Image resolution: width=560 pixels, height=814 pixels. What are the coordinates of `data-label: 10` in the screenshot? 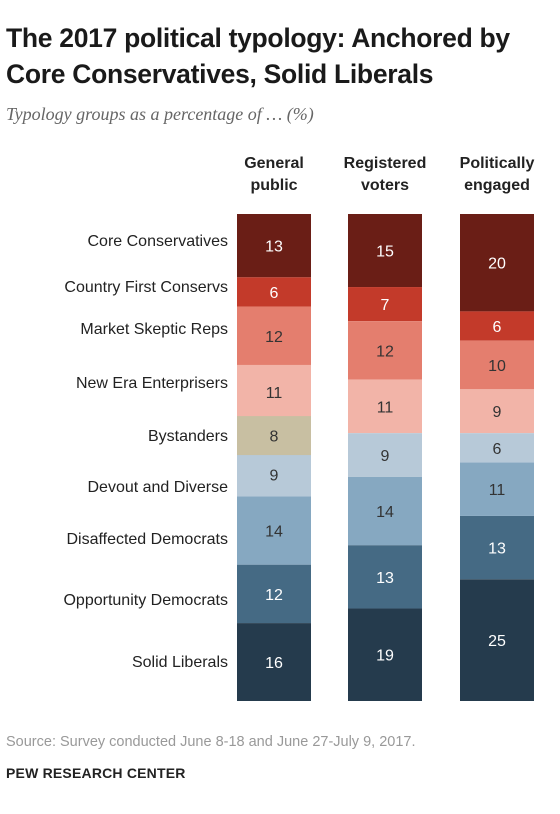 It's located at (497, 366).